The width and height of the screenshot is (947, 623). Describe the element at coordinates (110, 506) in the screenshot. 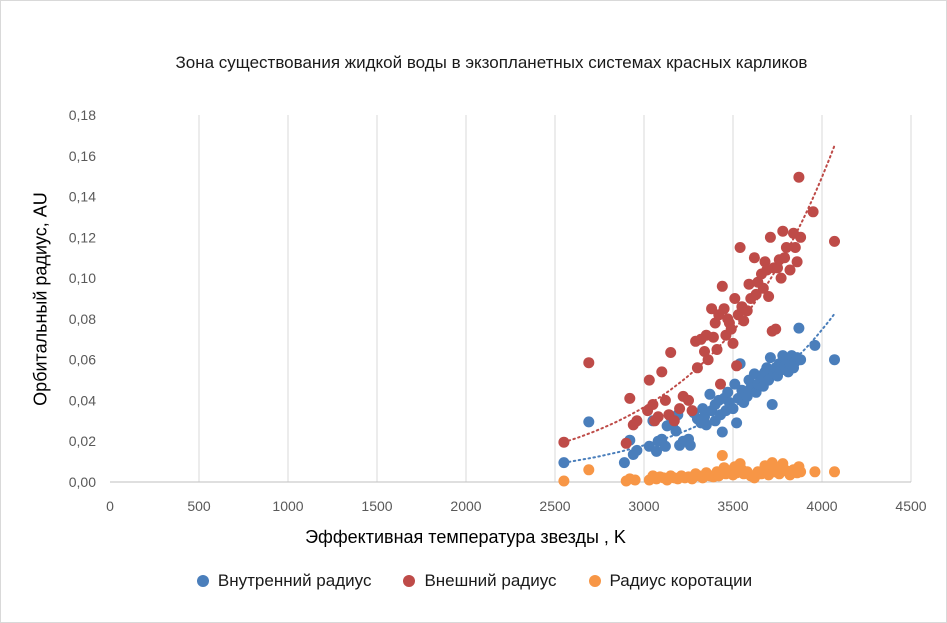

I see `x-tick-label: 0` at that location.